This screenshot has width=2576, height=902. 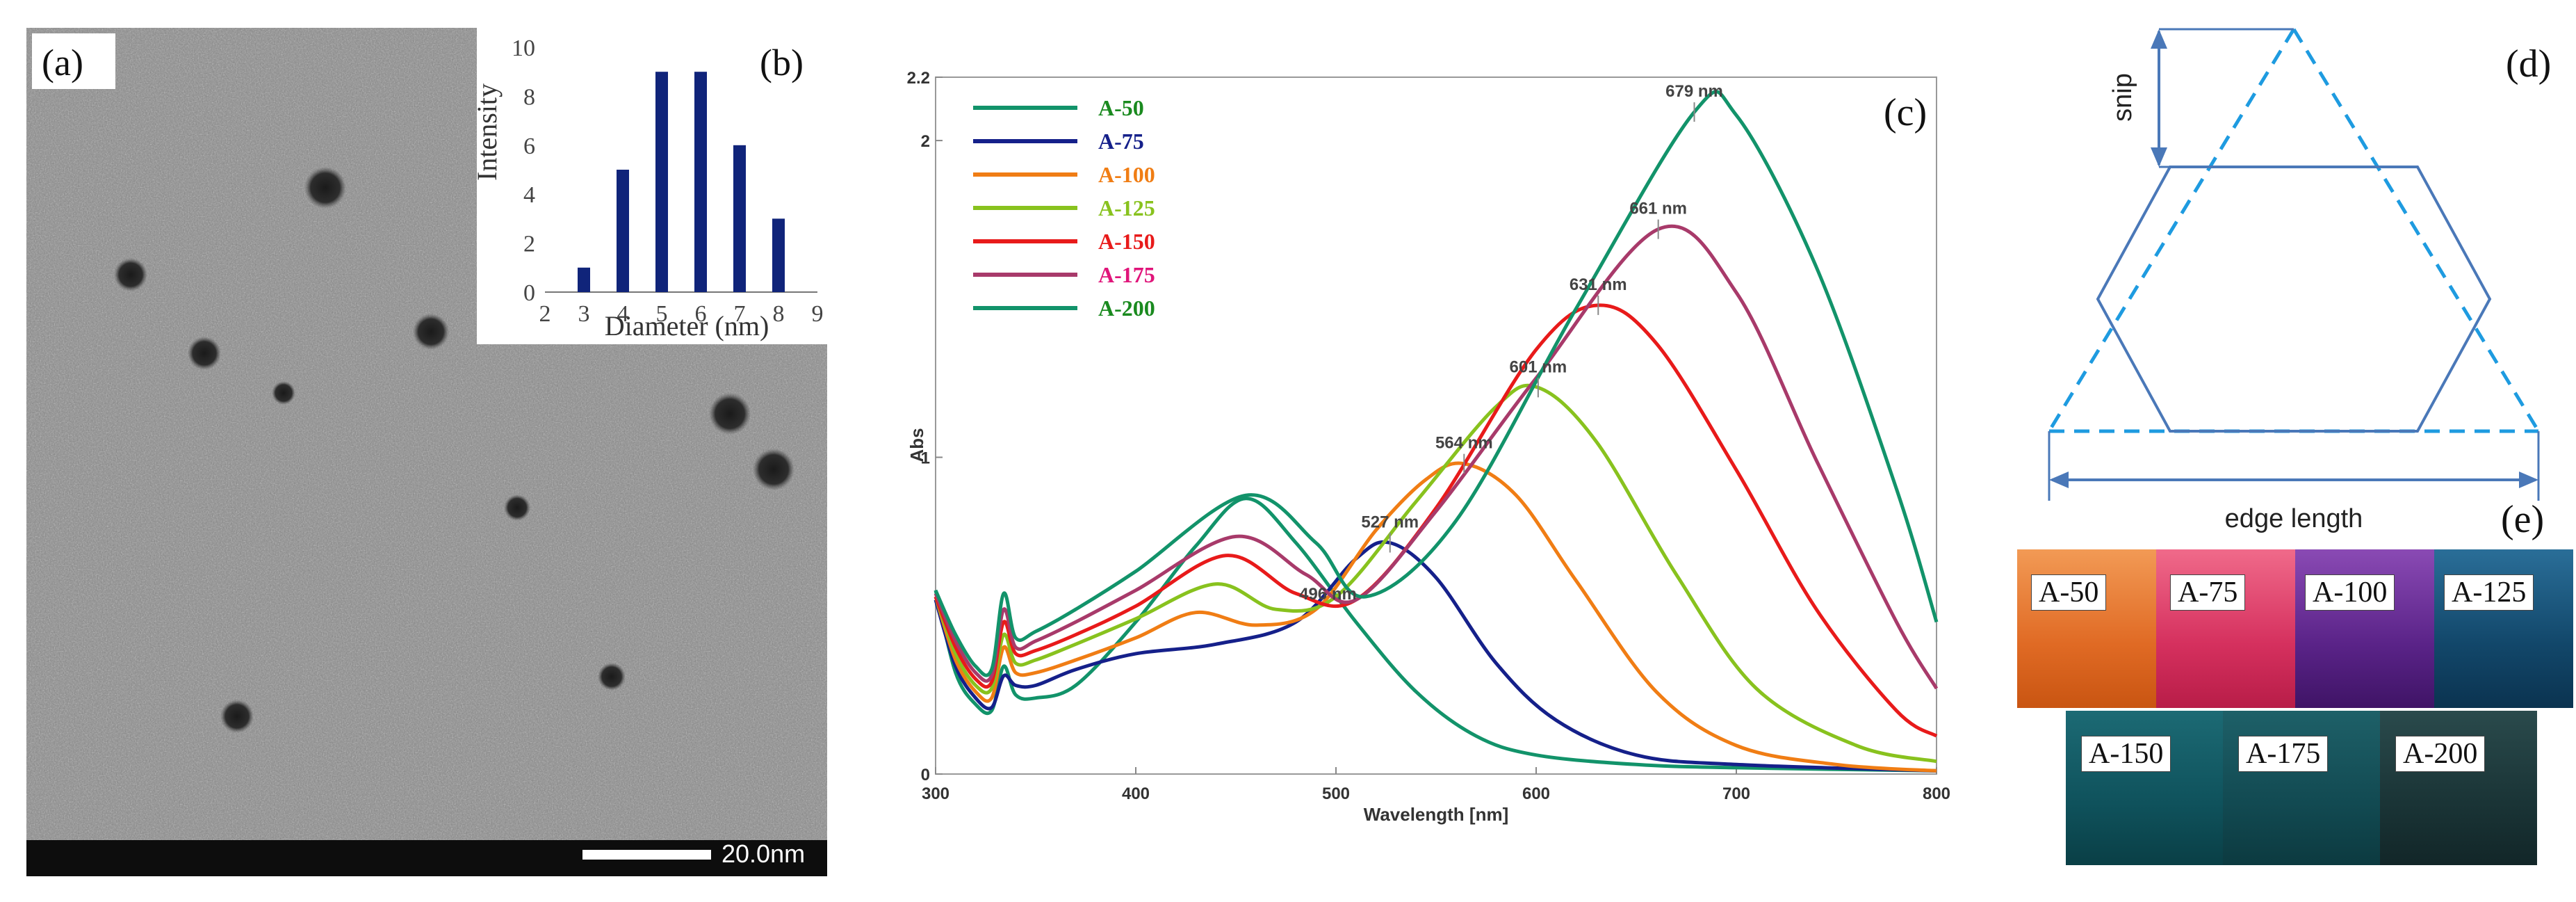 What do you see at coordinates (818, 314) in the screenshot?
I see `hist-xtick-label: 9` at bounding box center [818, 314].